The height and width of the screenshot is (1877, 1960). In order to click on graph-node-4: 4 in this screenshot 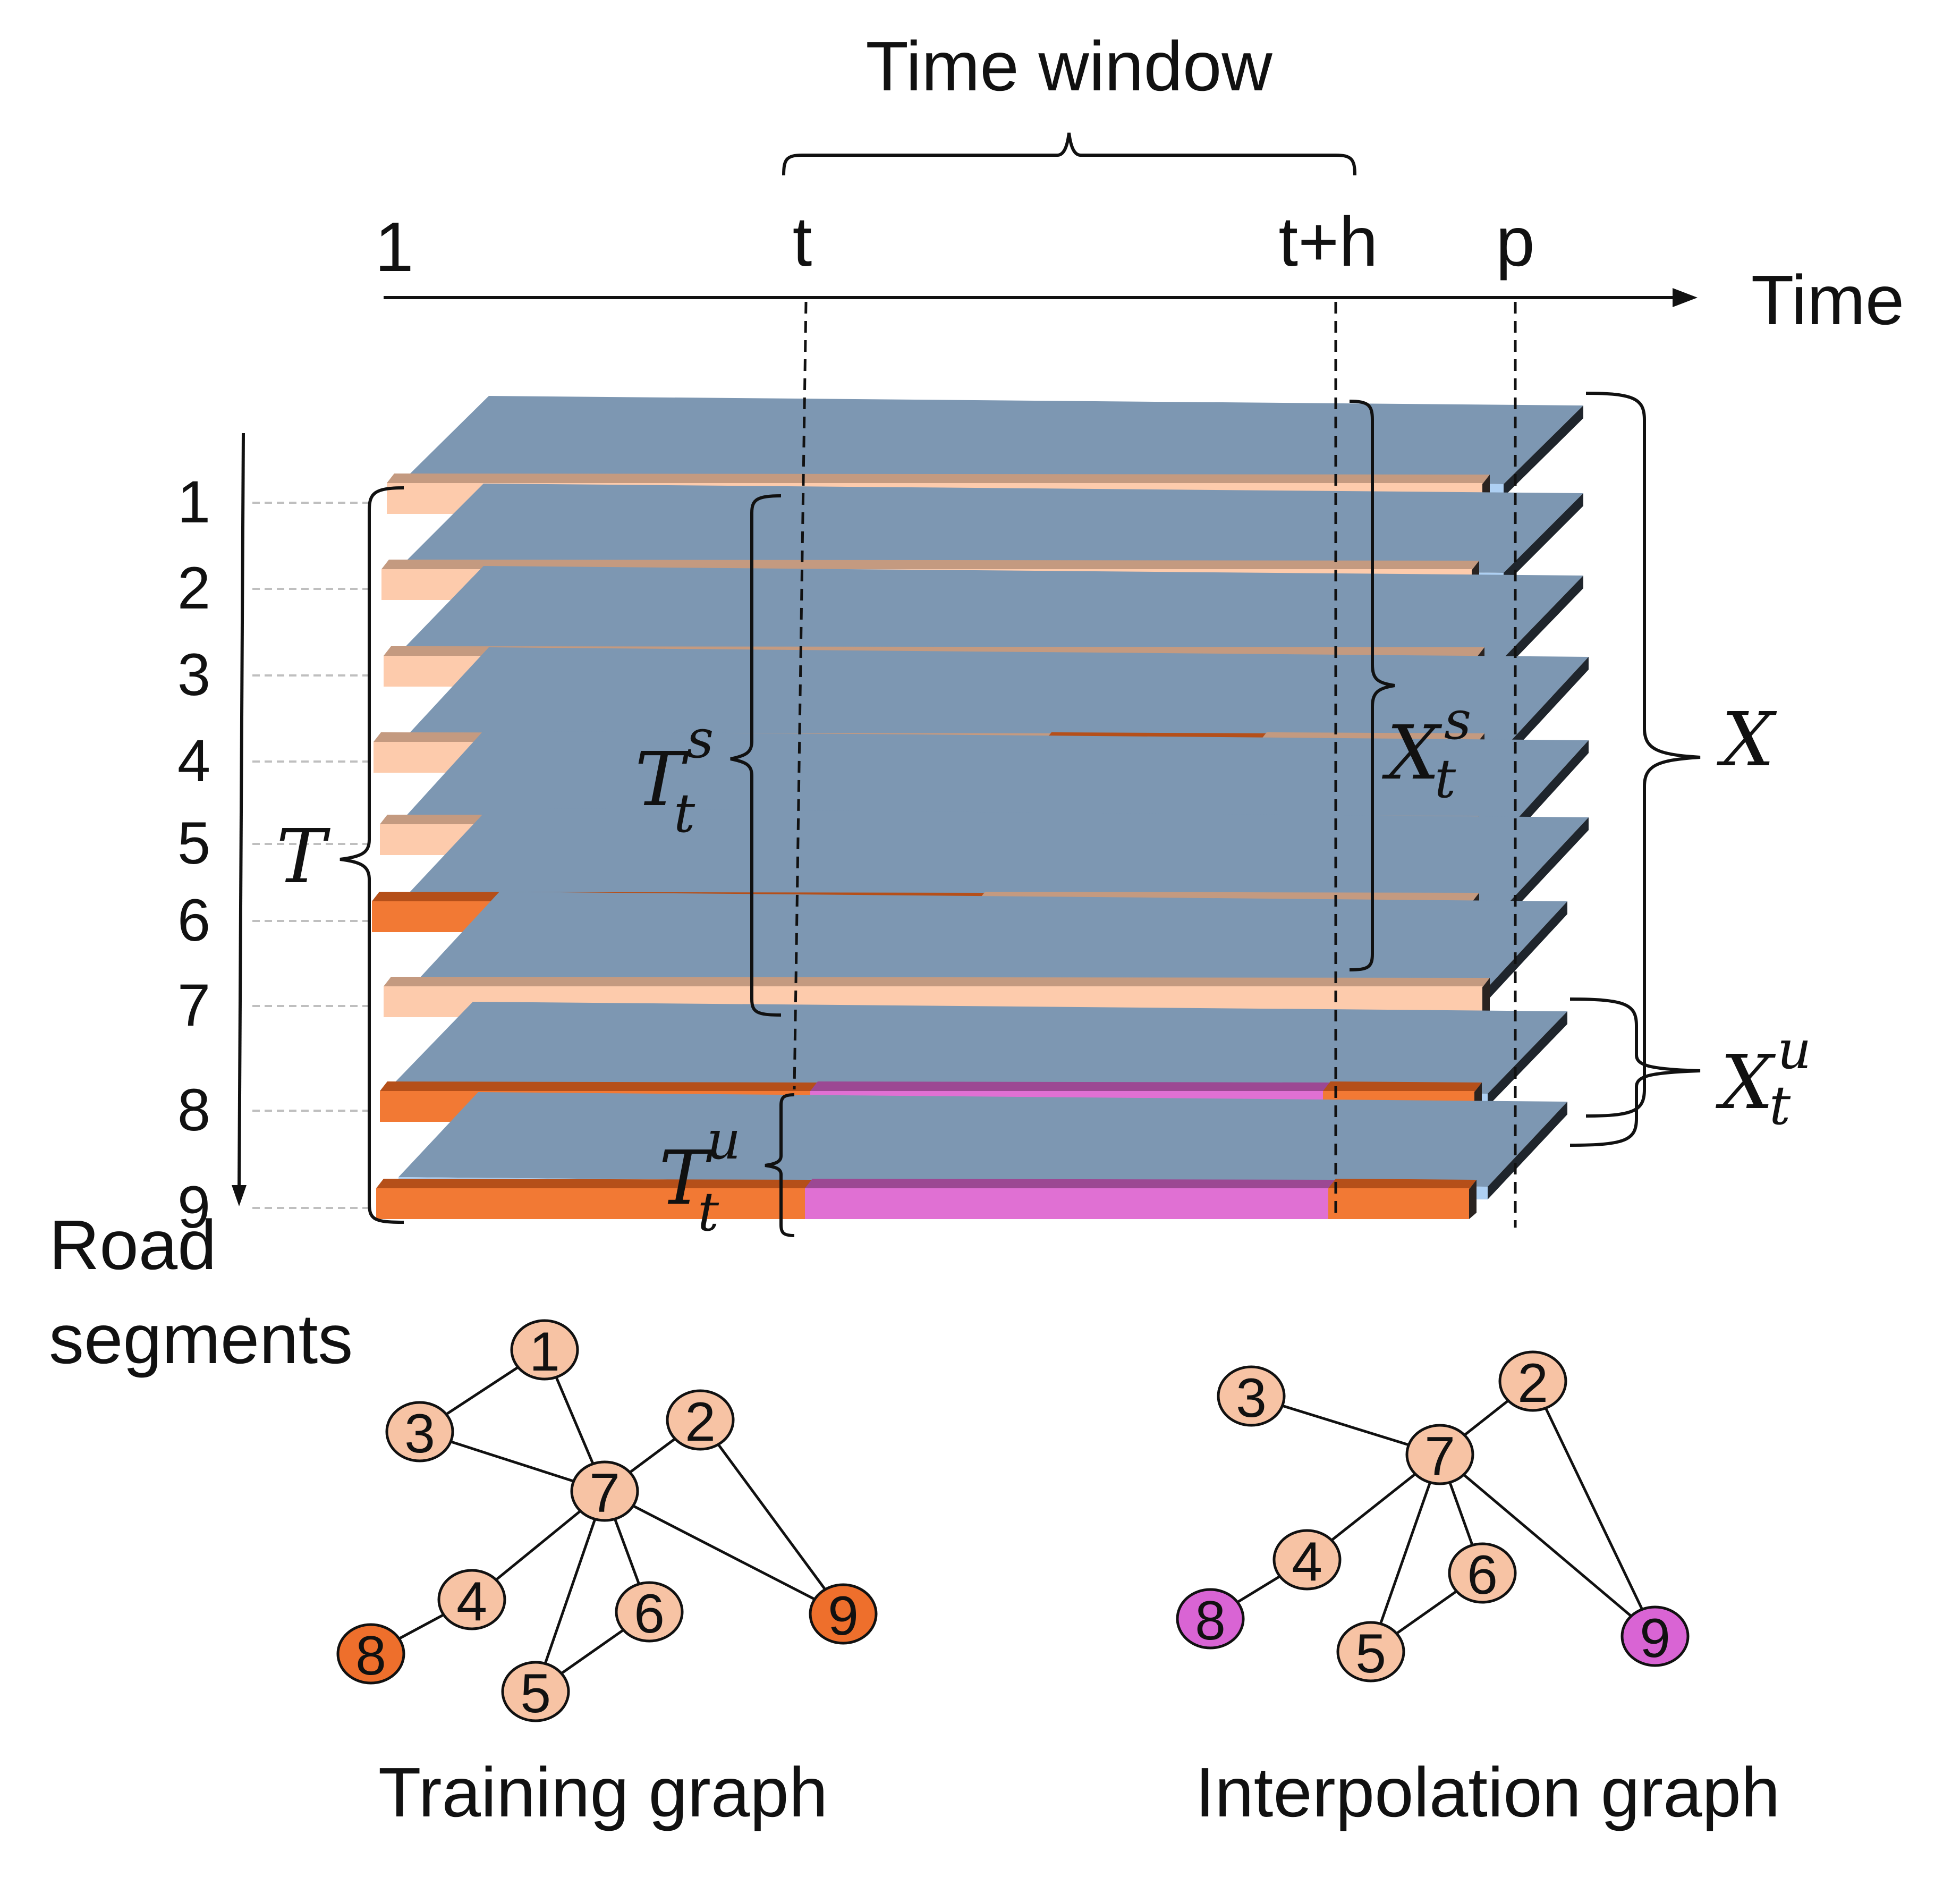, I will do `click(1307, 1561)`.